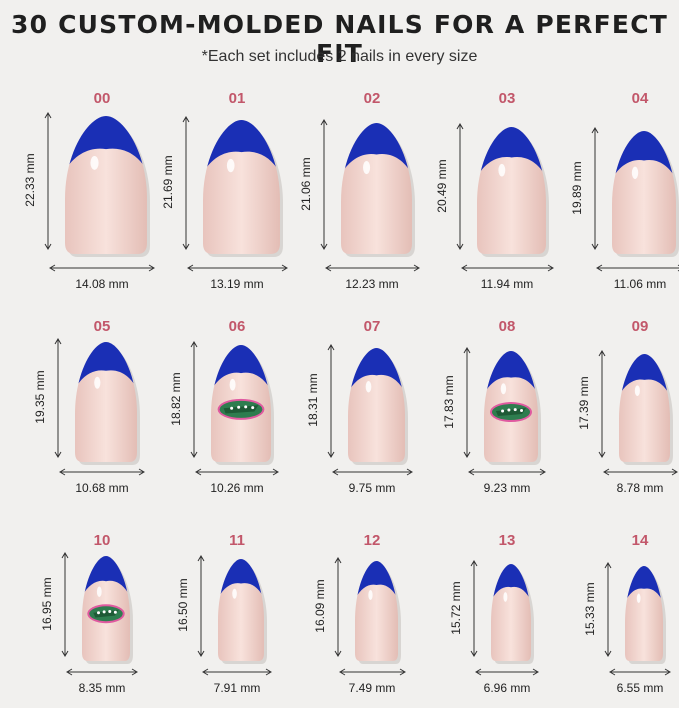 The height and width of the screenshot is (708, 679). Describe the element at coordinates (456, 607) in the screenshot. I see `nail-length-label: 15.72 mm` at that location.